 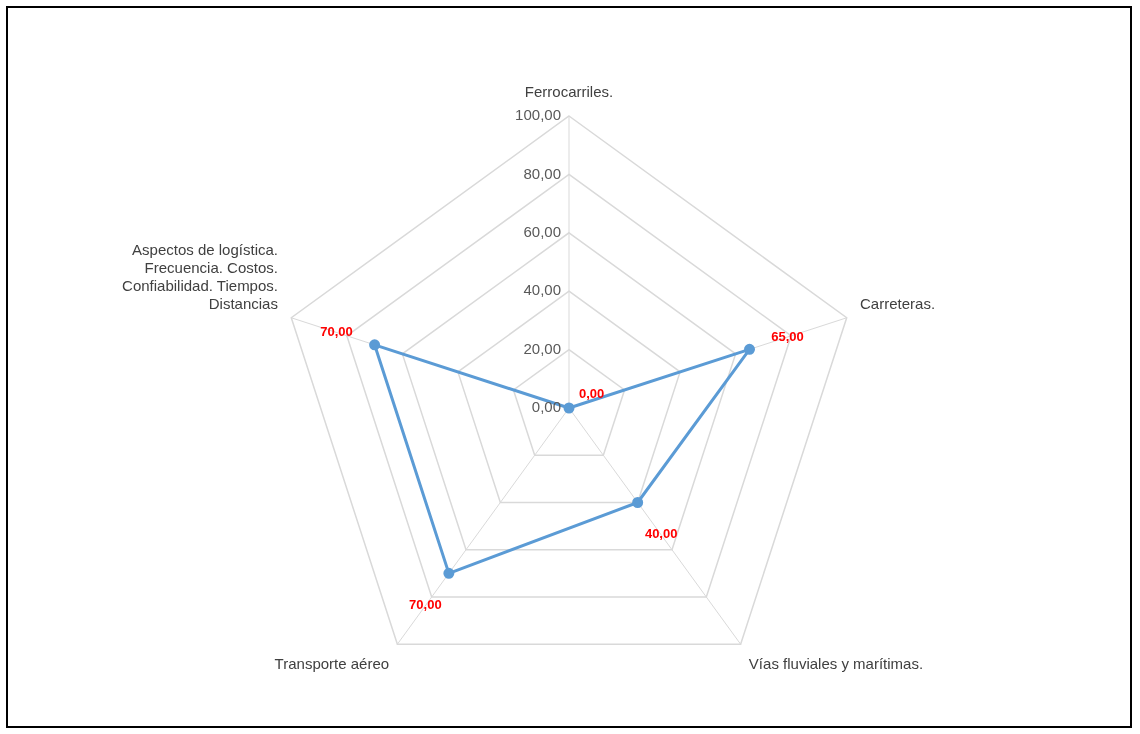 What do you see at coordinates (569, 92) in the screenshot?
I see `spoke-label: Ferrocarriles.` at bounding box center [569, 92].